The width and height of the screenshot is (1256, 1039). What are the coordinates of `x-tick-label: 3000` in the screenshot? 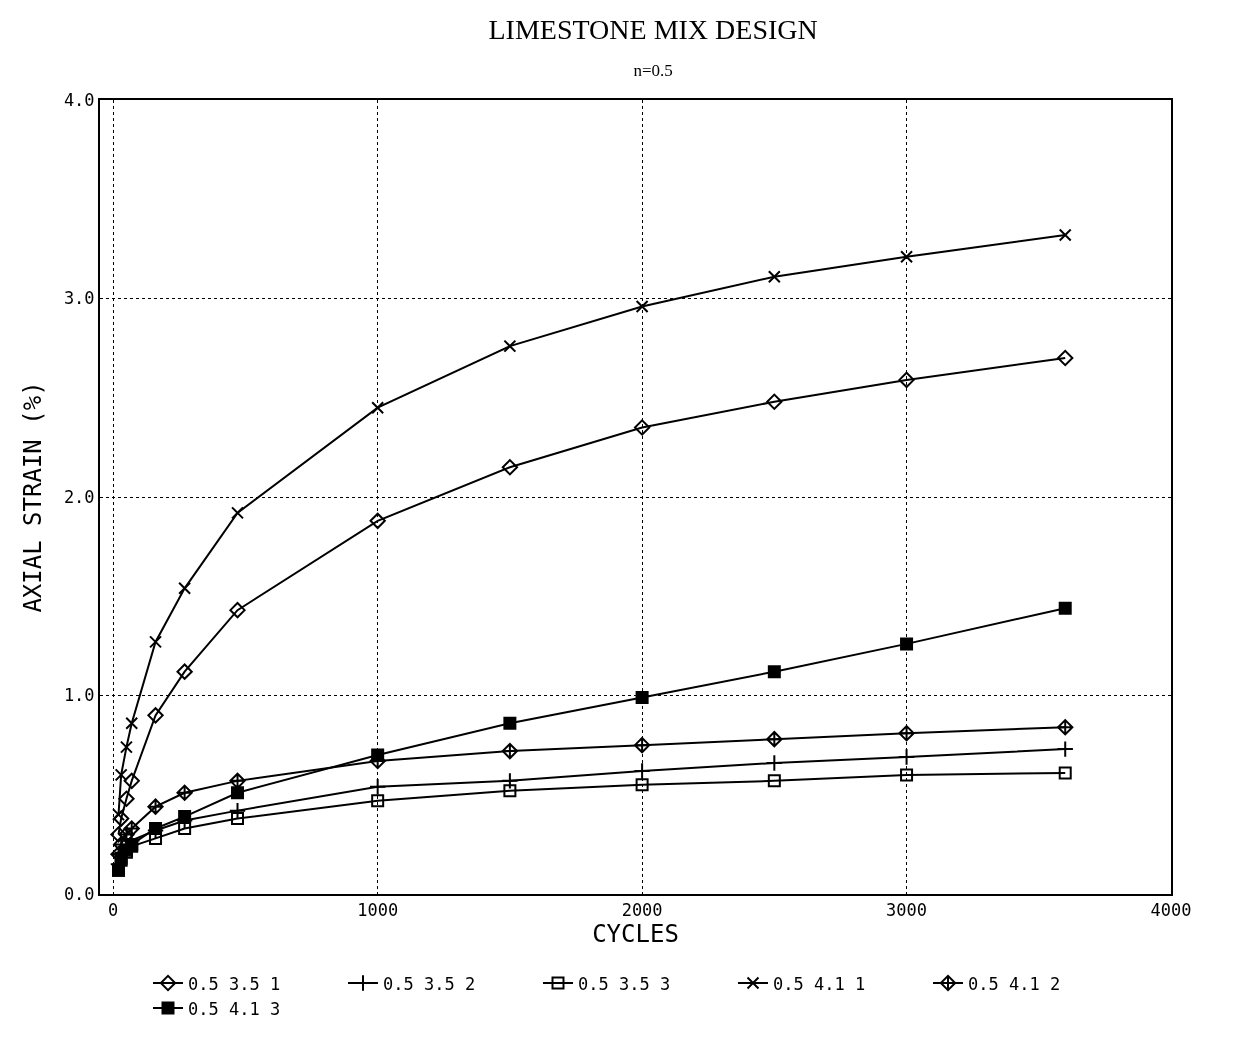 It's located at (907, 910).